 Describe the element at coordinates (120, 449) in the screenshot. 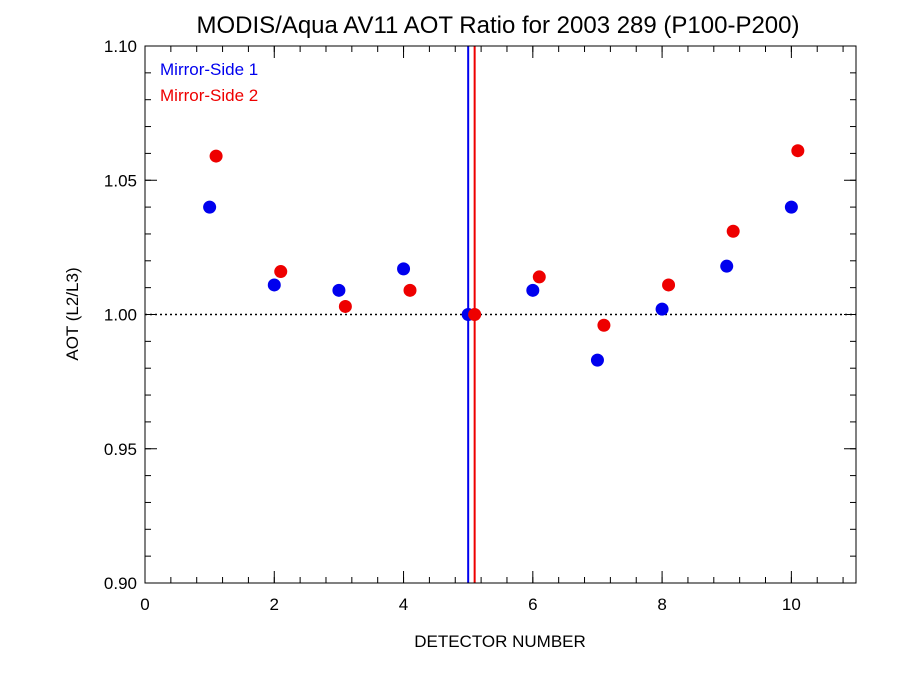

I see `y-tick-label: 0.95` at that location.